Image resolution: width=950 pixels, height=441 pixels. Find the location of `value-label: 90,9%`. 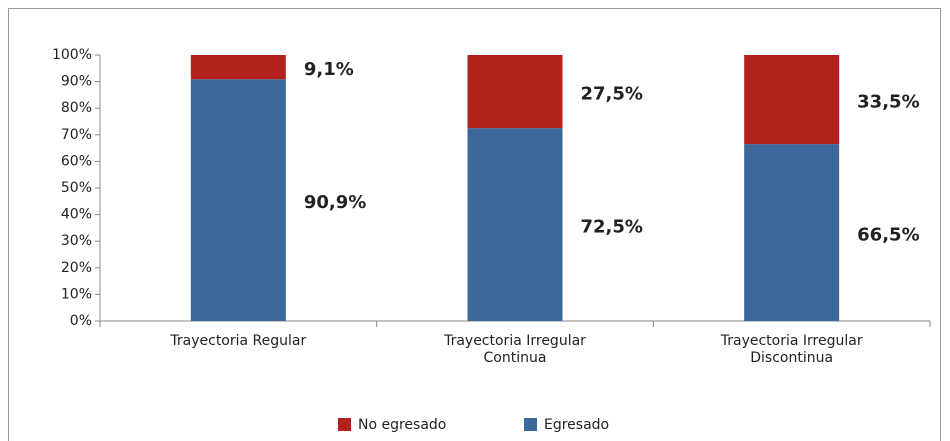

value-label: 90,9% is located at coordinates (335, 202).